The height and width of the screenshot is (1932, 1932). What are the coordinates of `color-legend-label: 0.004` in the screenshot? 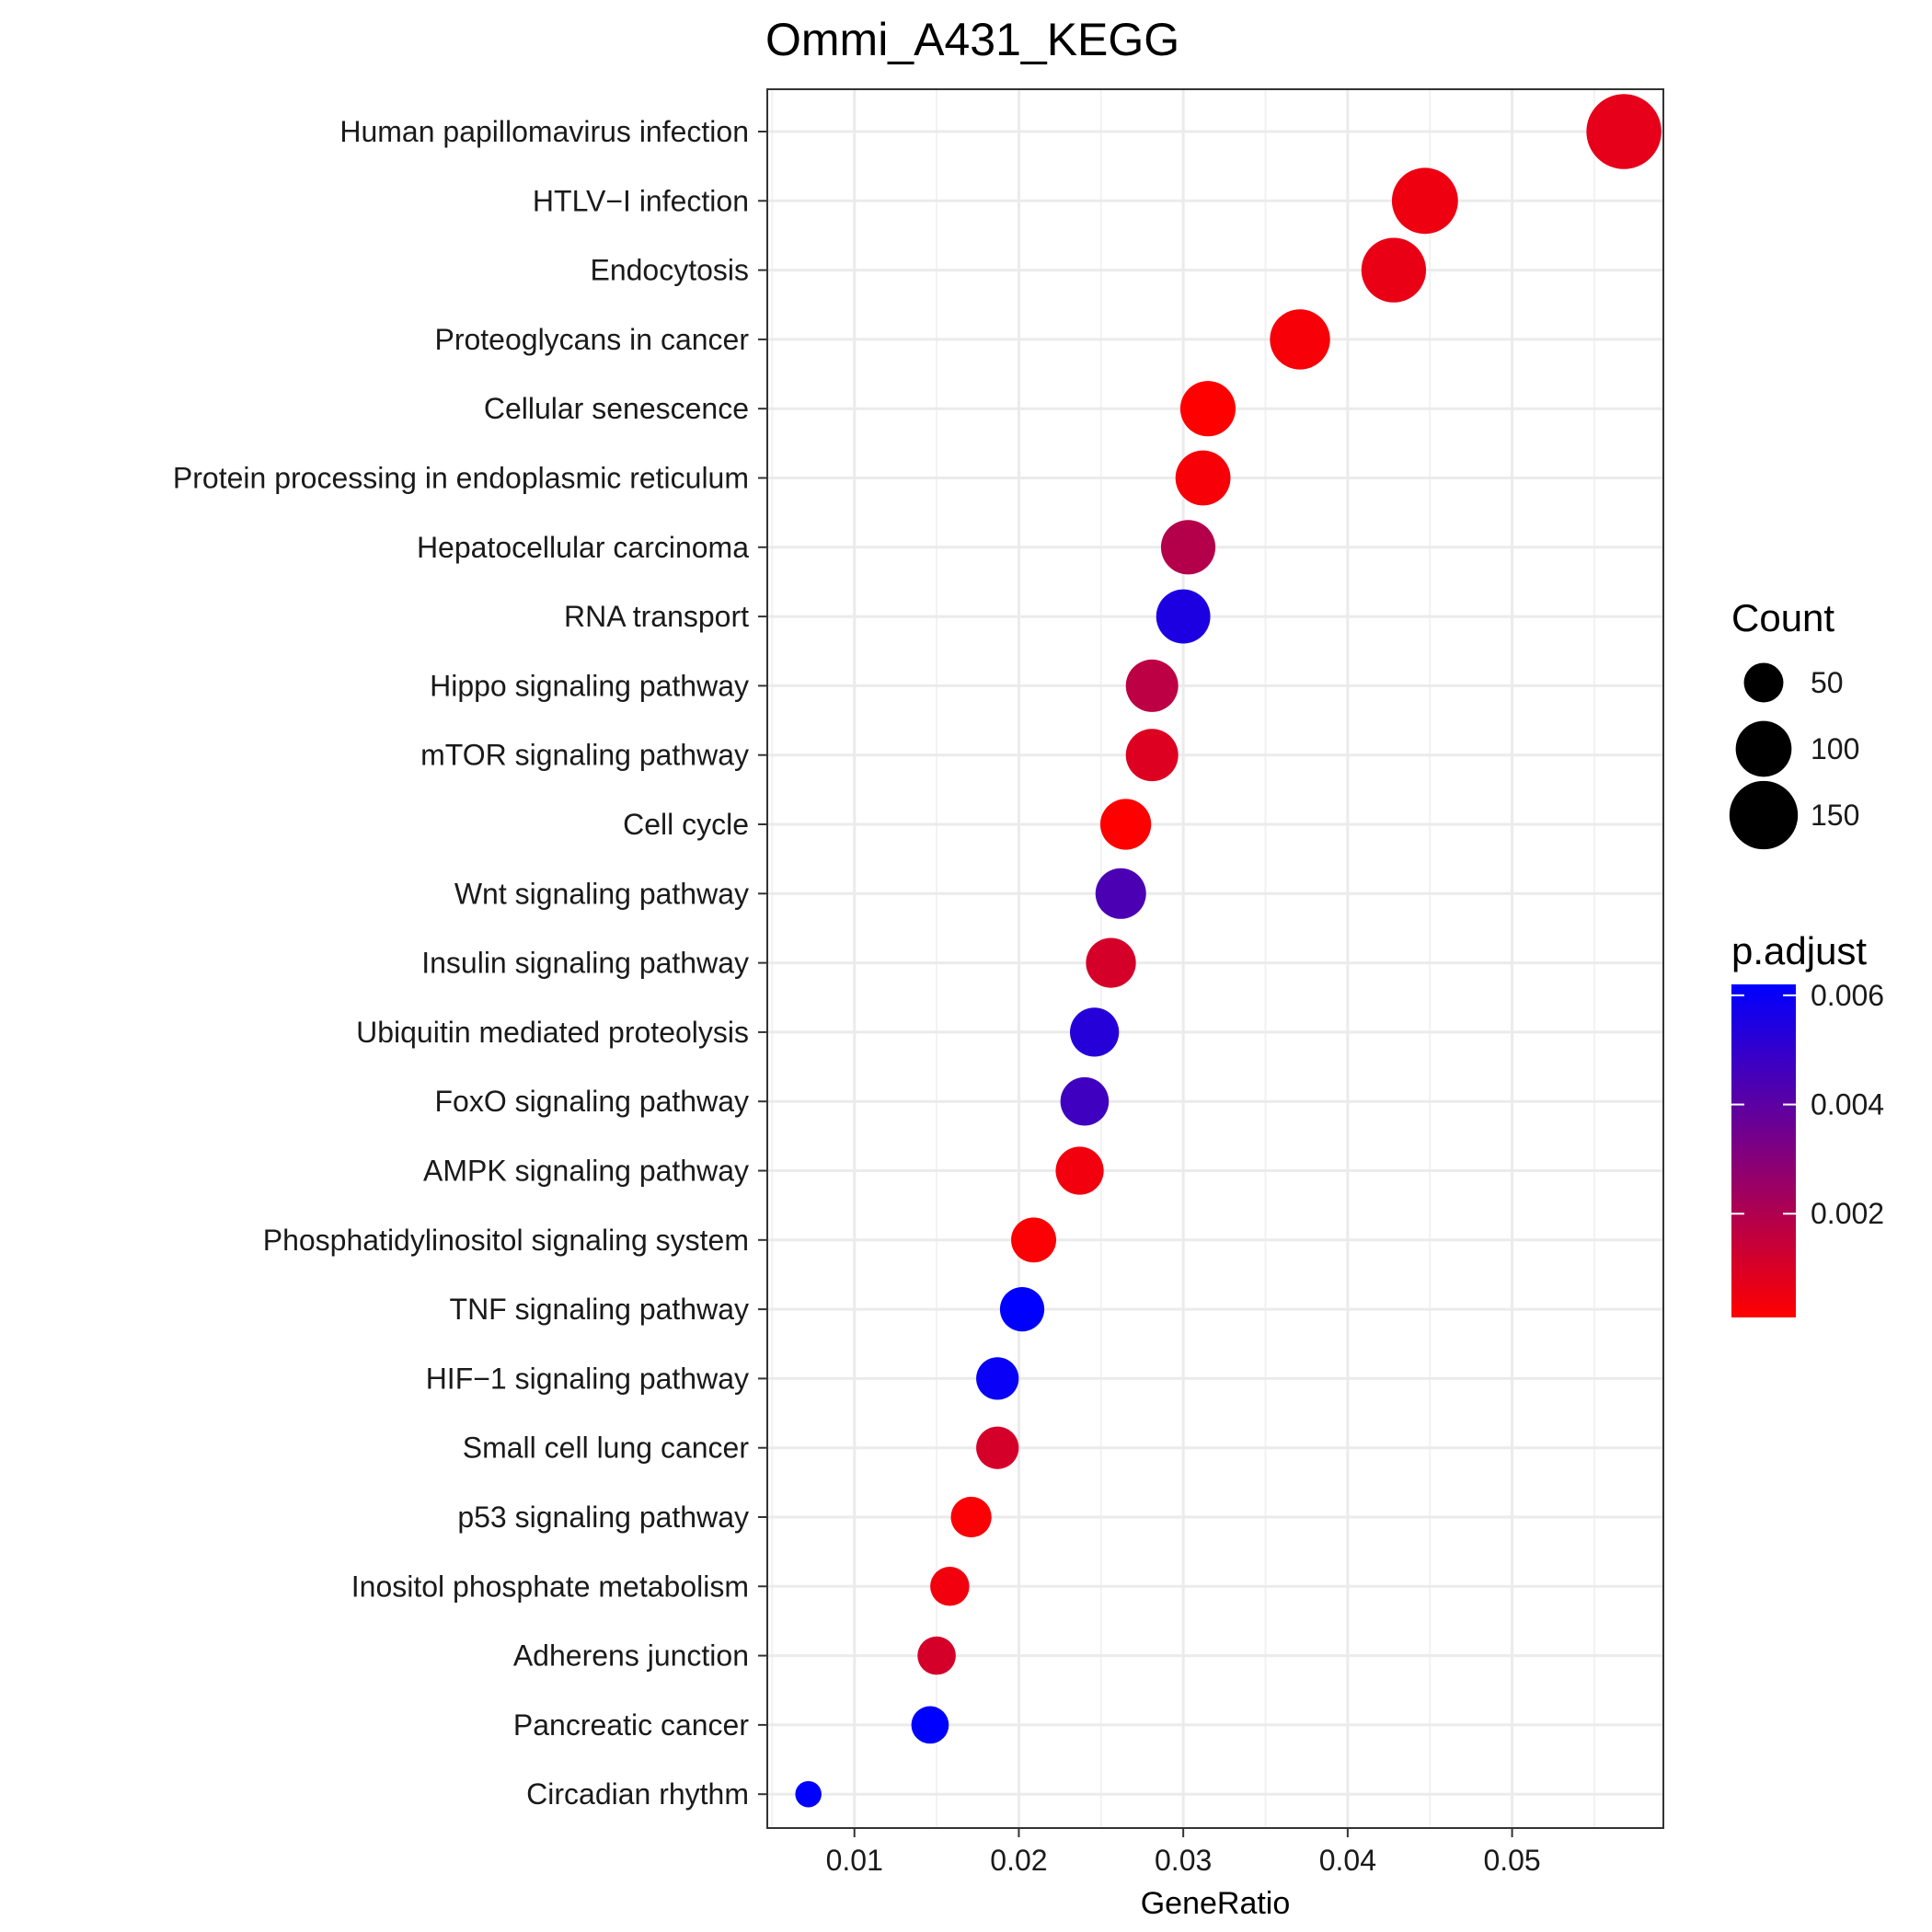 It's located at (1847, 1104).